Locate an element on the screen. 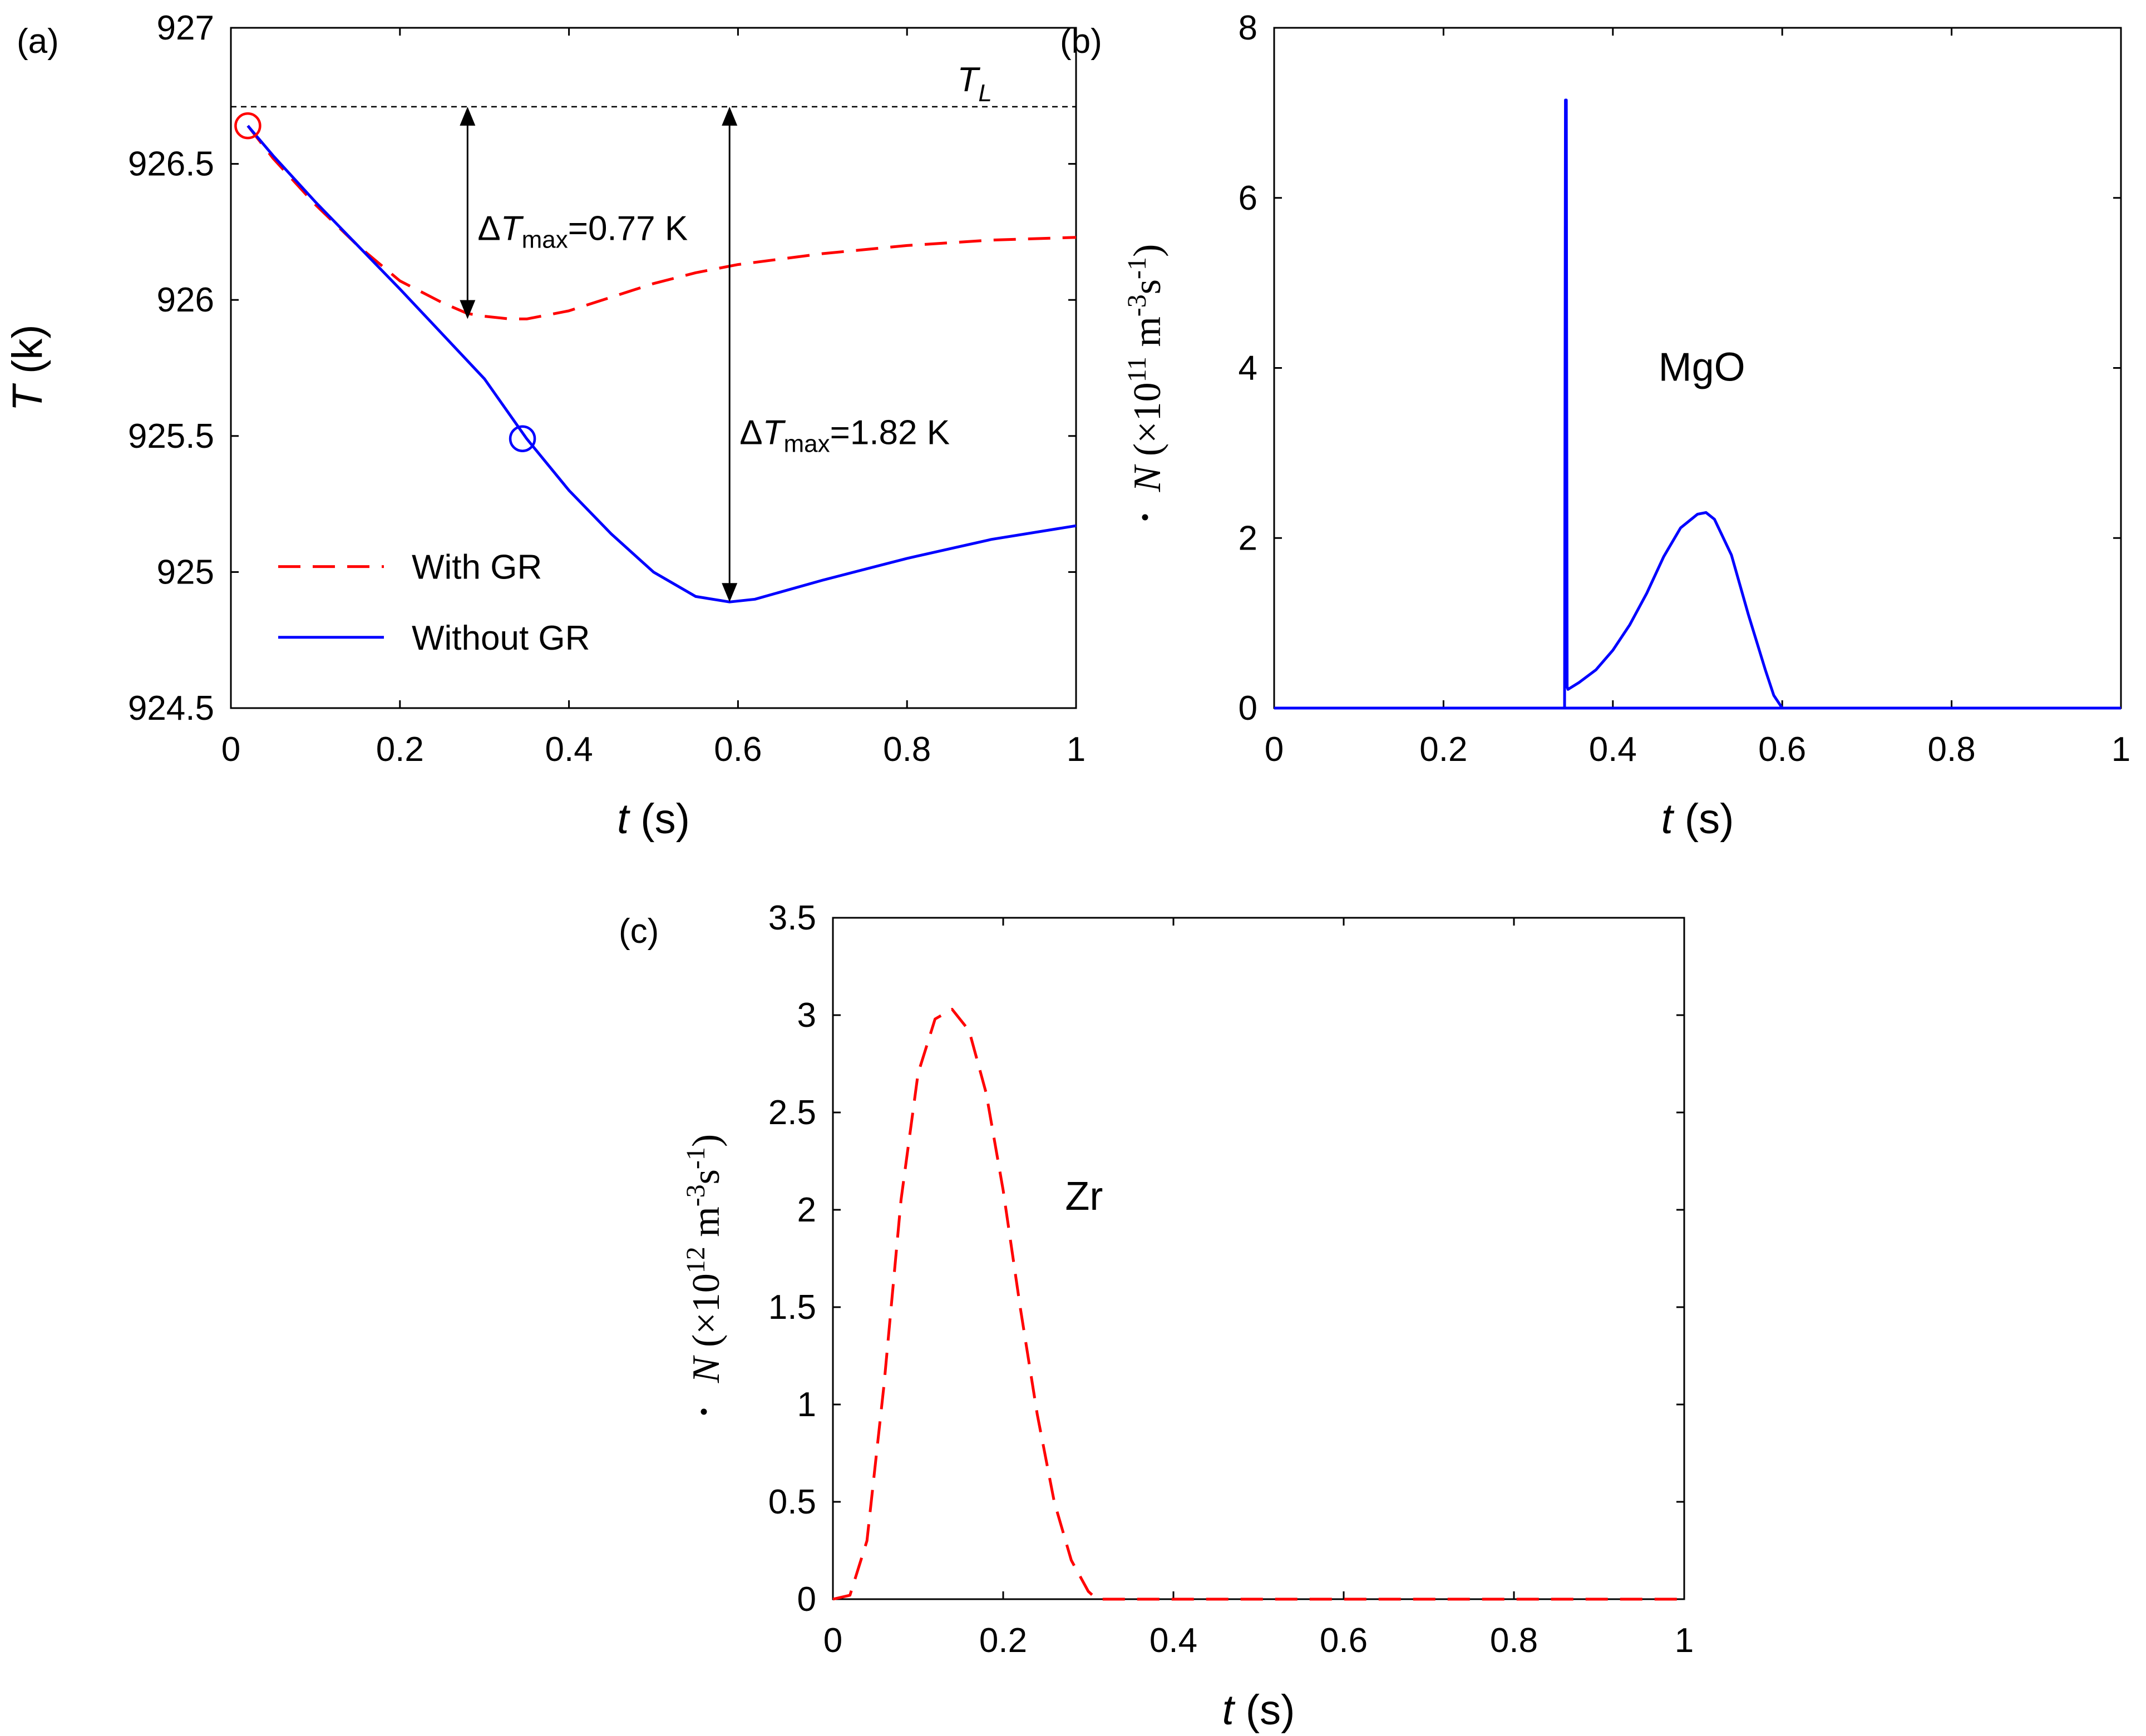 Image resolution: width=2146 pixels, height=1736 pixels. delta-t-max-label: ΔTmax=1.82 K is located at coordinates (844, 435).